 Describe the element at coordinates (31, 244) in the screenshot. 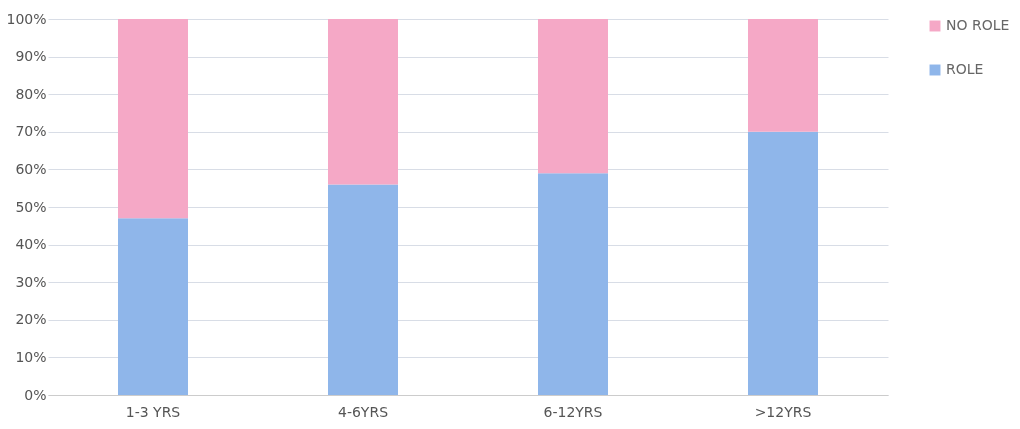

I see `y-tick-label: 40%` at that location.